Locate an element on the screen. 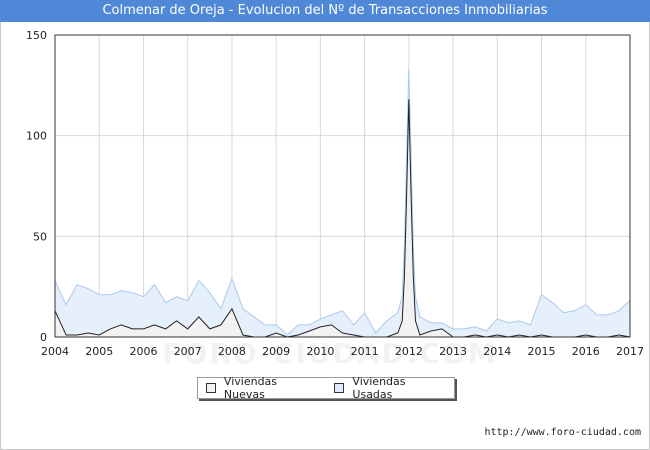 This screenshot has height=450, width=650. x-tick-label-2017: 2017 is located at coordinates (630, 351).